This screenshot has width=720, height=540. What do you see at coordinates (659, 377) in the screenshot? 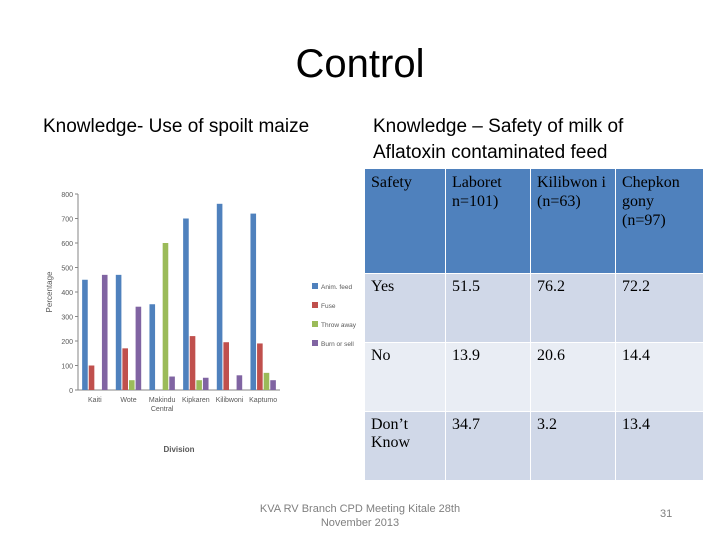
I see `table-cell: 14.4` at bounding box center [659, 377].